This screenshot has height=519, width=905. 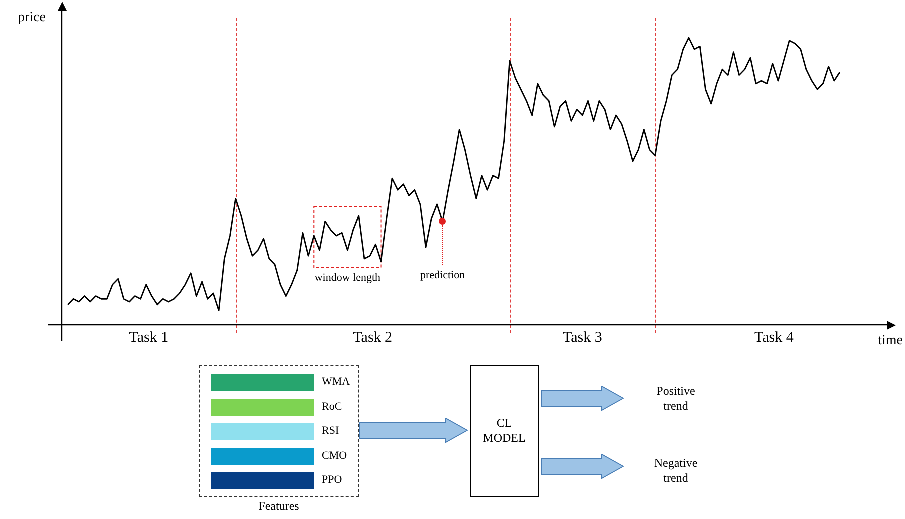 I want to click on text: RoC, so click(x=332, y=407).